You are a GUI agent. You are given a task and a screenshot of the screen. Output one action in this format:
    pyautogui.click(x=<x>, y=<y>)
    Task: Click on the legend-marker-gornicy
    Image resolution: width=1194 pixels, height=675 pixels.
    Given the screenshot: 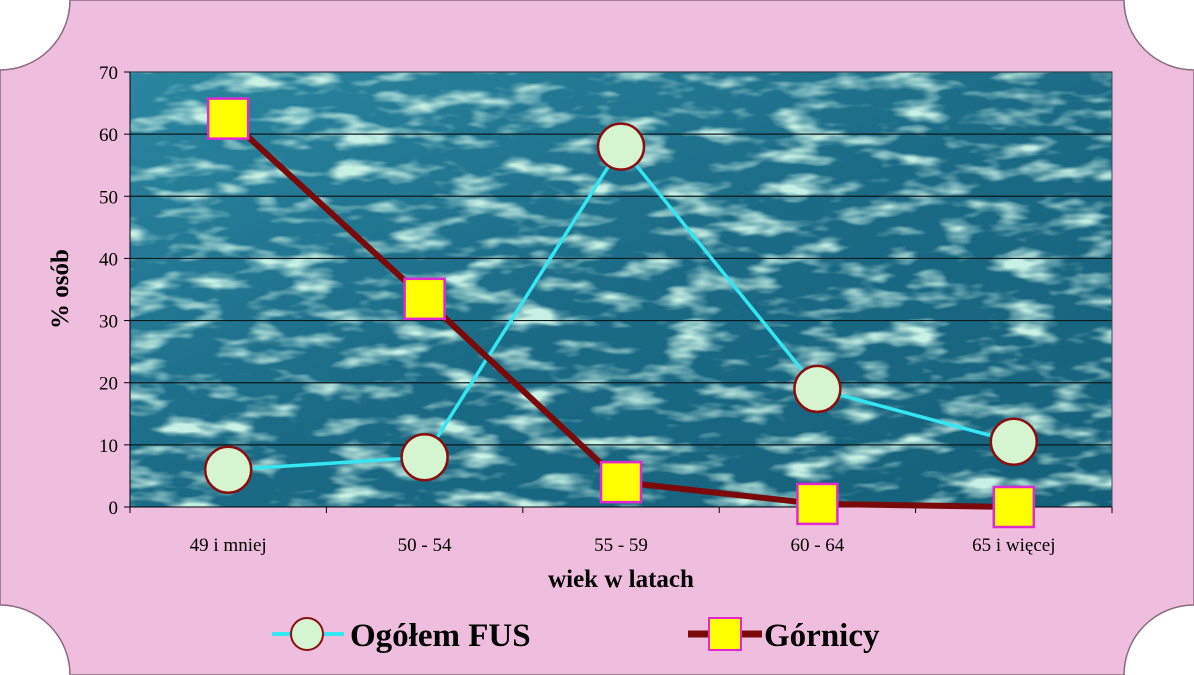 What is the action you would take?
    pyautogui.click(x=725, y=634)
    